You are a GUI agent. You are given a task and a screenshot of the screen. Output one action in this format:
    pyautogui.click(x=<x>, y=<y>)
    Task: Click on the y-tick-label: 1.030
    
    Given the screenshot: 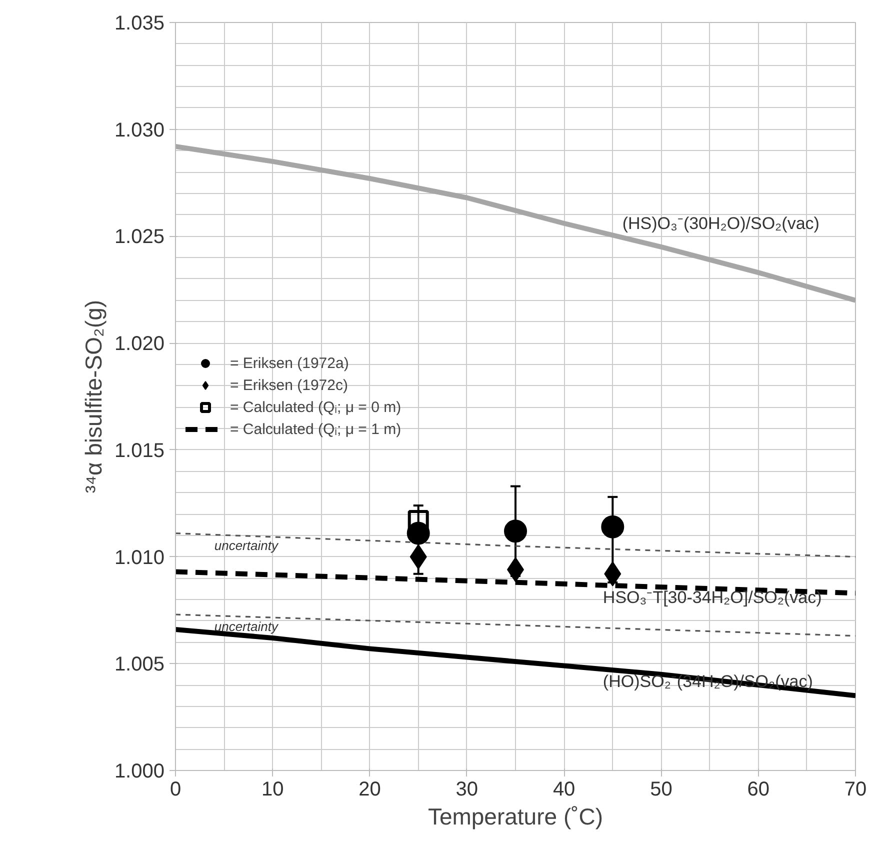 What is the action you would take?
    pyautogui.click(x=139, y=130)
    